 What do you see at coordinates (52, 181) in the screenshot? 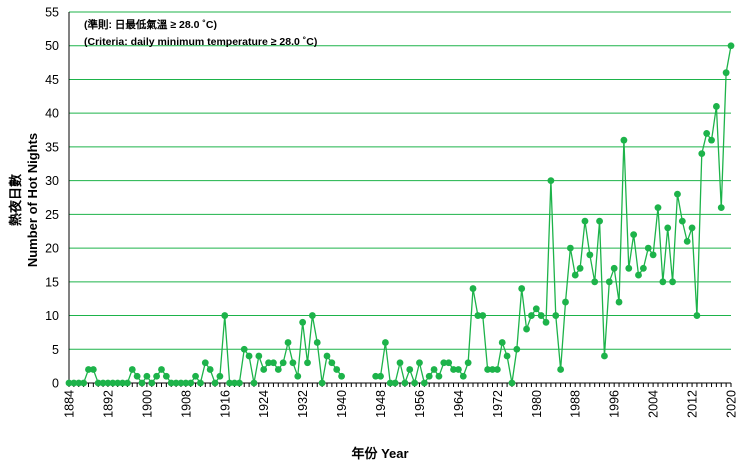
I see `y-tick-label-30: 30` at bounding box center [52, 181].